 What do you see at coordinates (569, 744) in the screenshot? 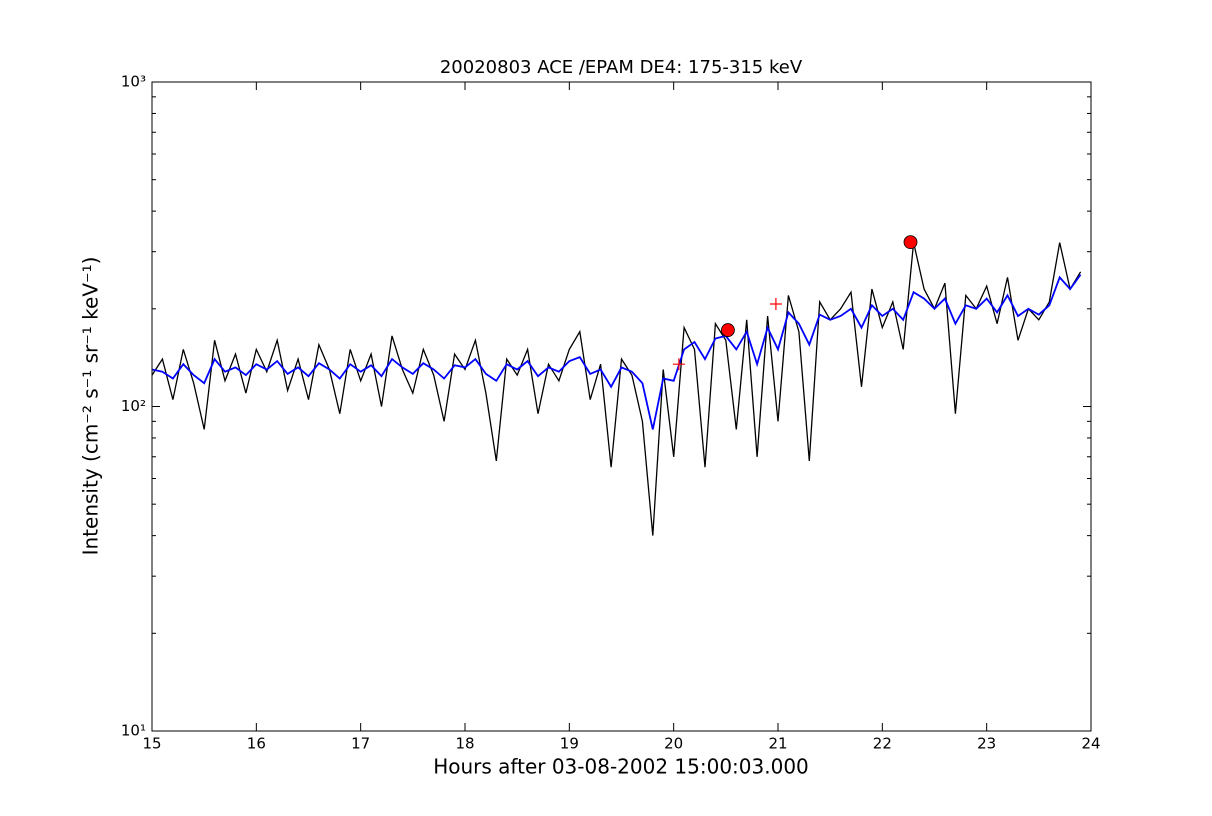
I see `x-tick-label: 19` at bounding box center [569, 744].